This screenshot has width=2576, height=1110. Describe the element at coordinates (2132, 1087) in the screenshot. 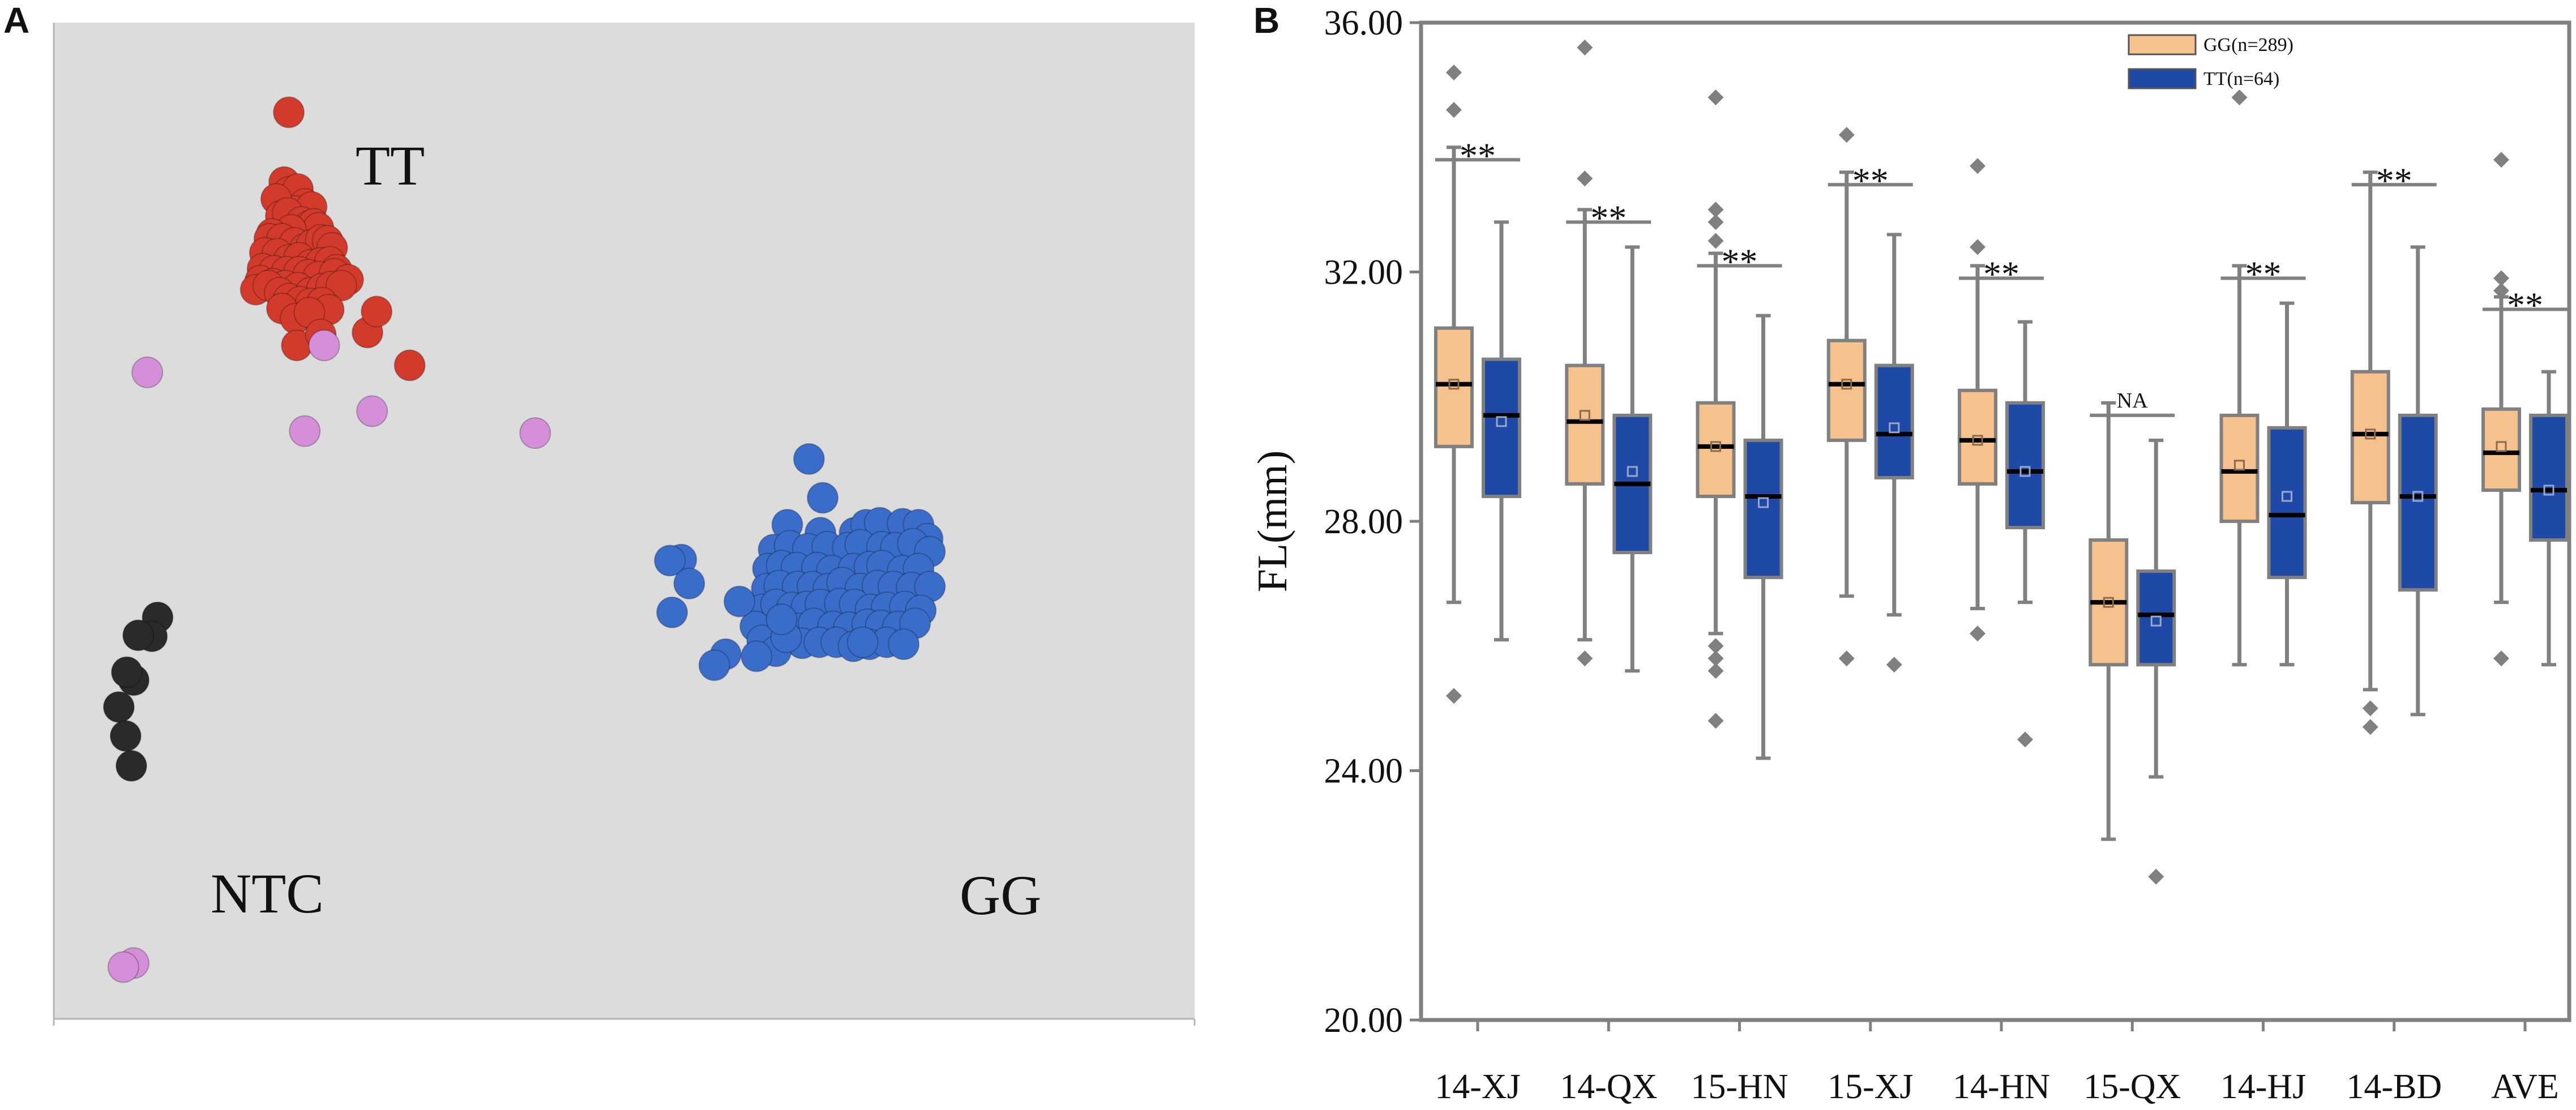

I see `x-tick-label: 15-QX` at that location.